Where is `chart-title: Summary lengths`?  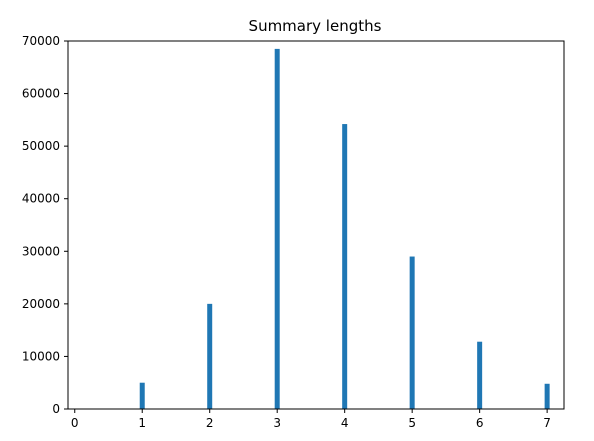 chart-title: Summary lengths is located at coordinates (315, 26).